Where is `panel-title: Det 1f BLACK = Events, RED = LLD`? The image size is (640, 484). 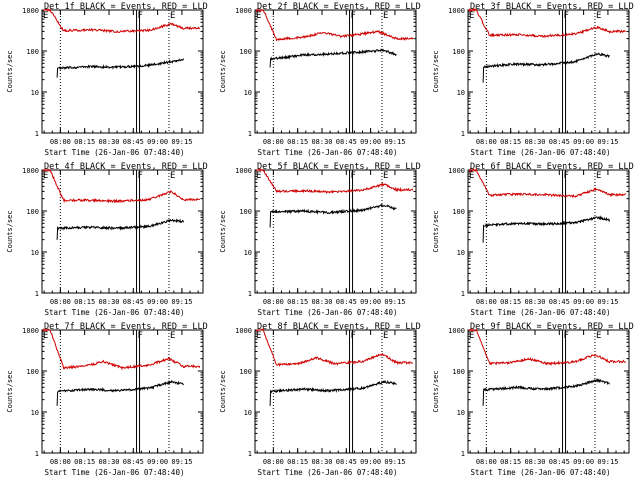
panel-title: Det 1f BLACK = Events, RED = LLD is located at coordinates (126, 7).